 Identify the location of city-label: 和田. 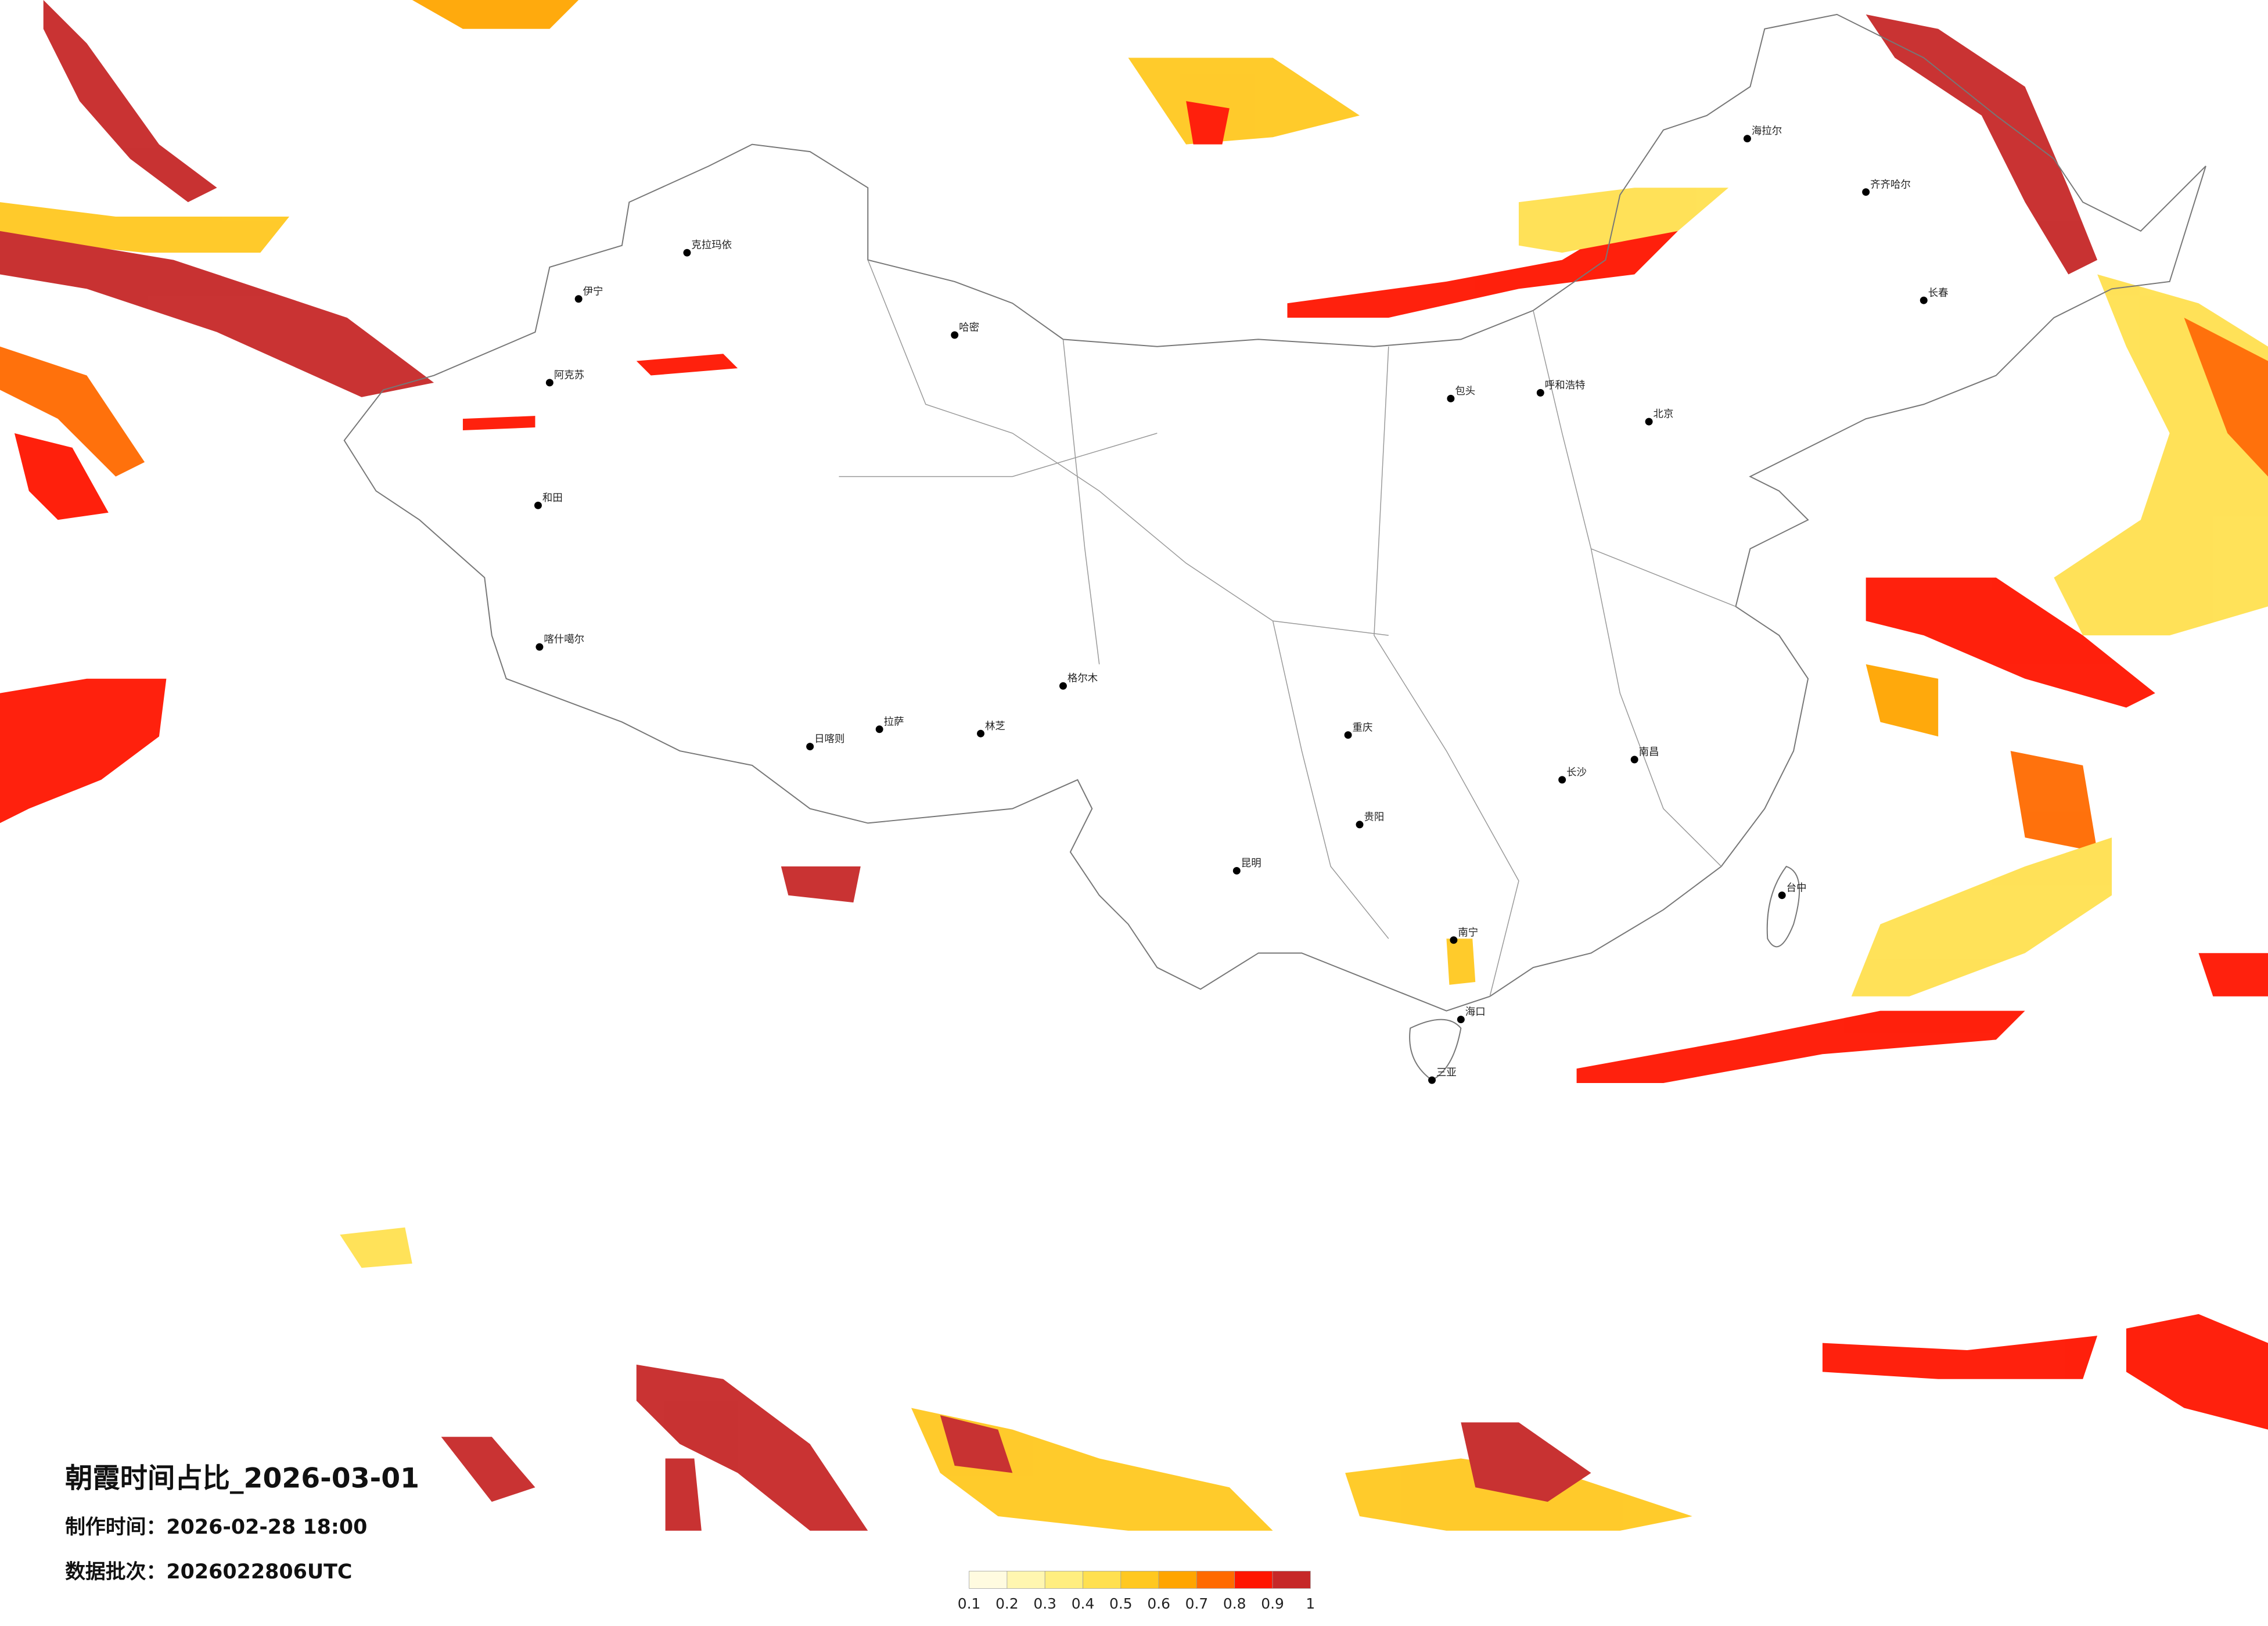
(552, 498).